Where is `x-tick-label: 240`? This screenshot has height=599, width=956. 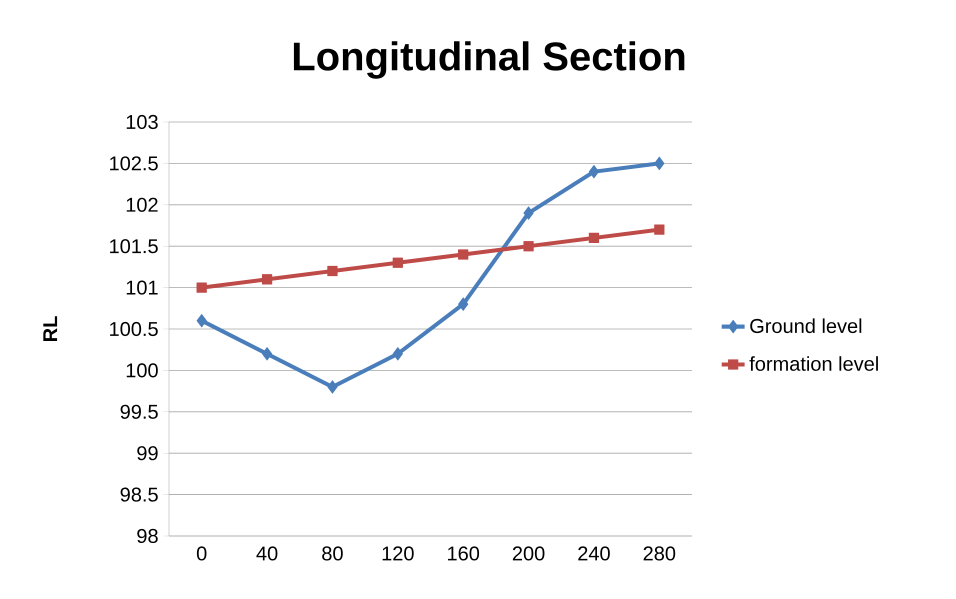
x-tick-label: 240 is located at coordinates (594, 553).